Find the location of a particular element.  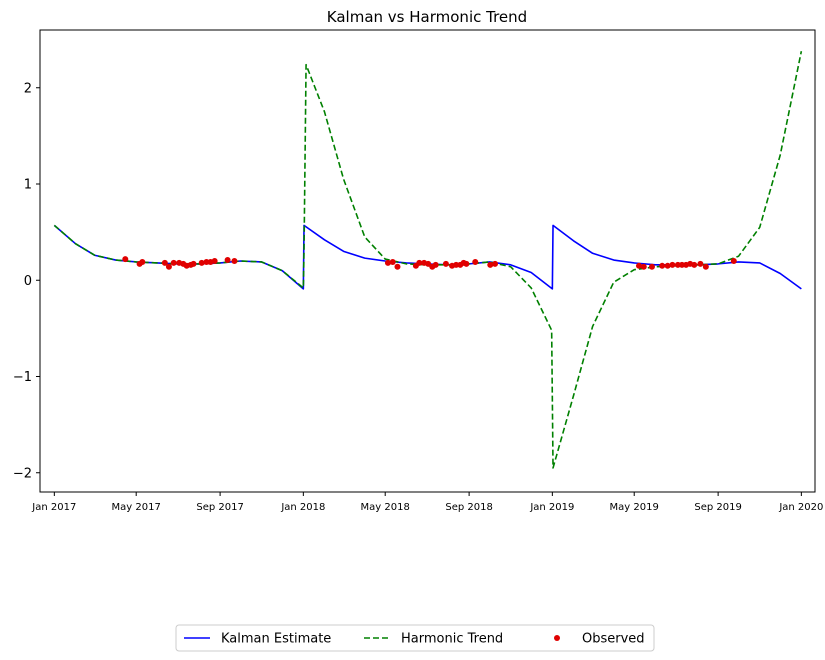

y-tick-label: −1 is located at coordinates (22, 377).